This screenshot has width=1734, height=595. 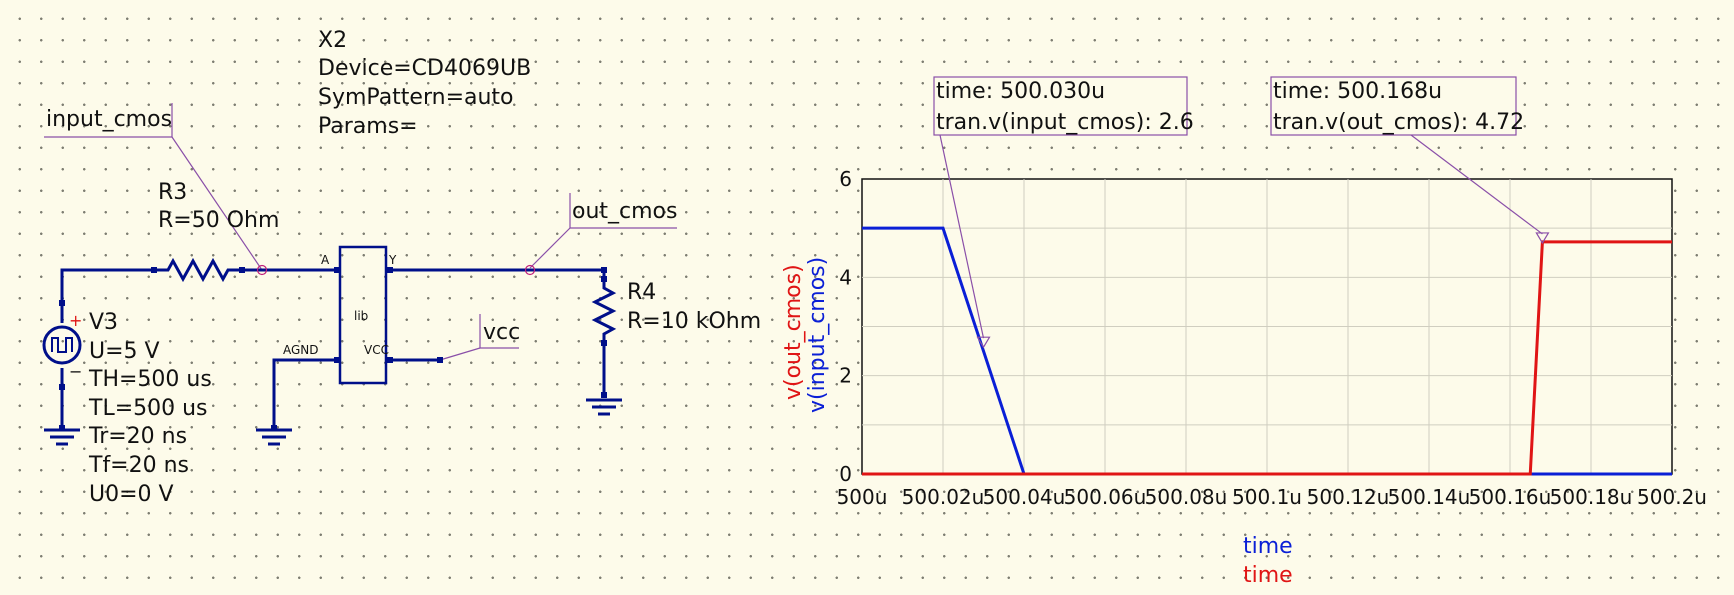 What do you see at coordinates (1267, 497) in the screenshot?
I see `x-tick-label: 500.1u` at bounding box center [1267, 497].